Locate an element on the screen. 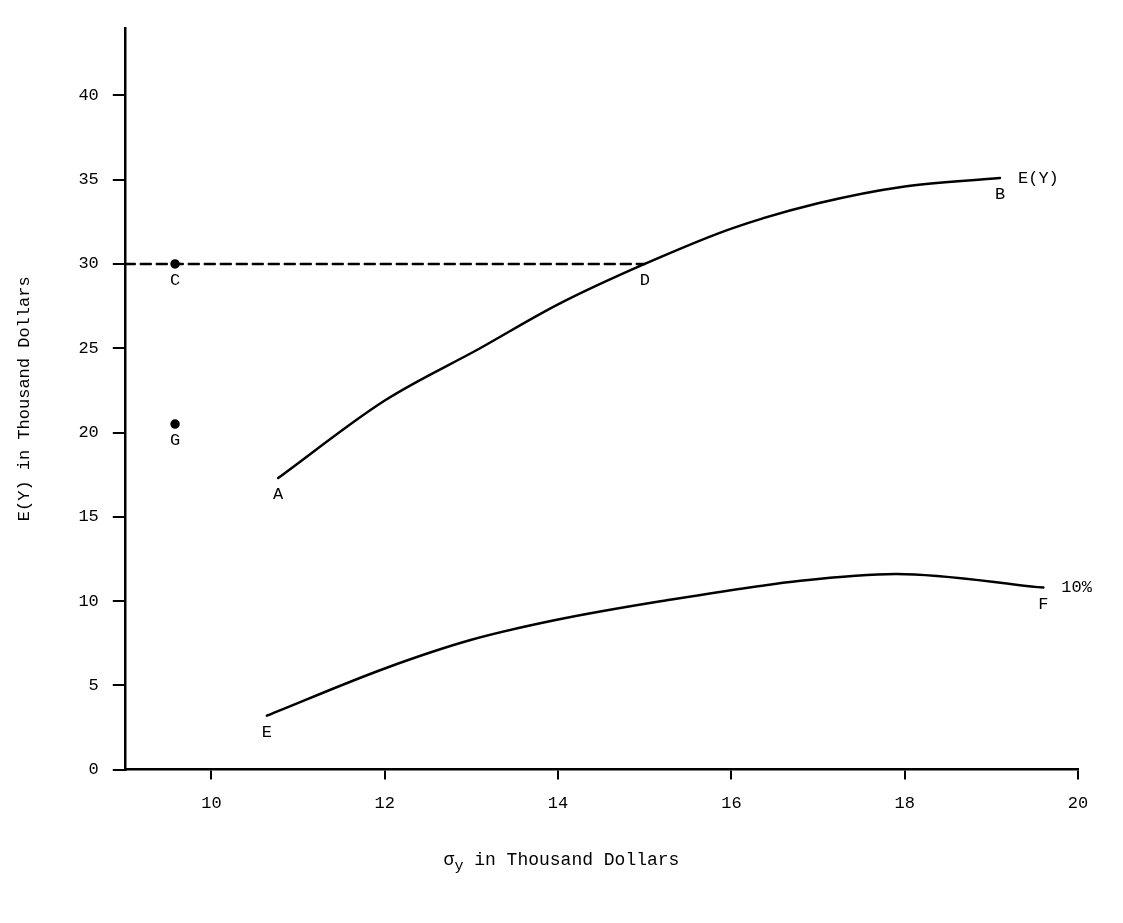 The width and height of the screenshot is (1123, 923). x-tick-label: 10 is located at coordinates (211, 804).